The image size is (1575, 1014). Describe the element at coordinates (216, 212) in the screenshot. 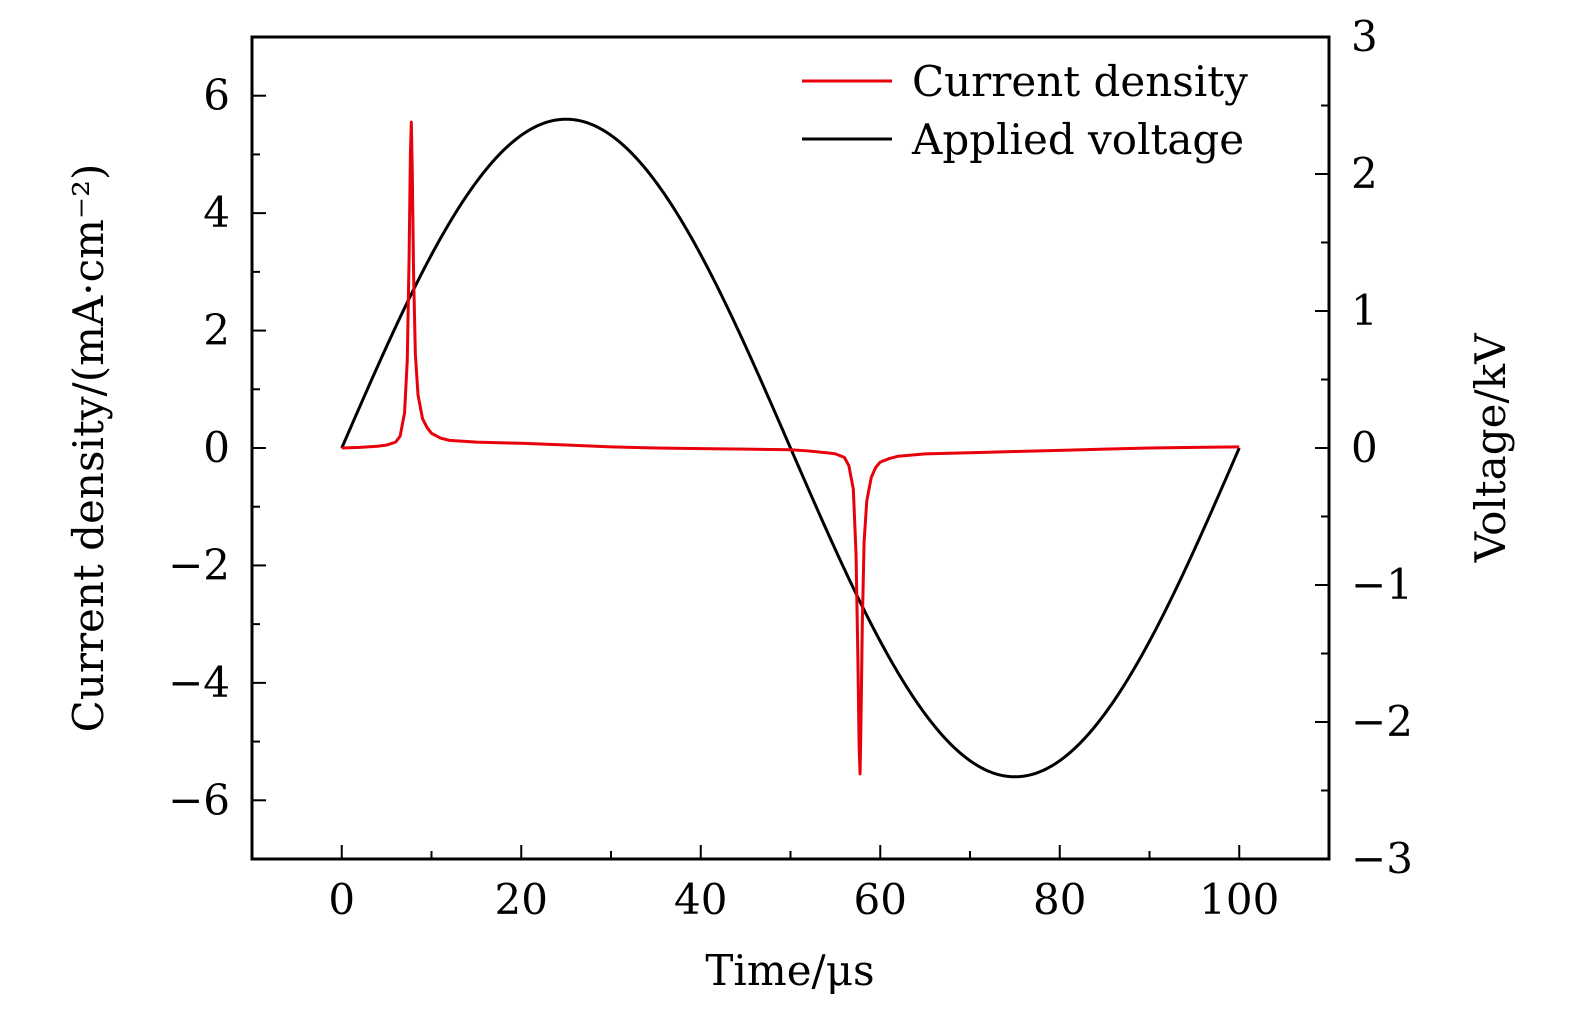

I see `y-tick-label: 4` at that location.